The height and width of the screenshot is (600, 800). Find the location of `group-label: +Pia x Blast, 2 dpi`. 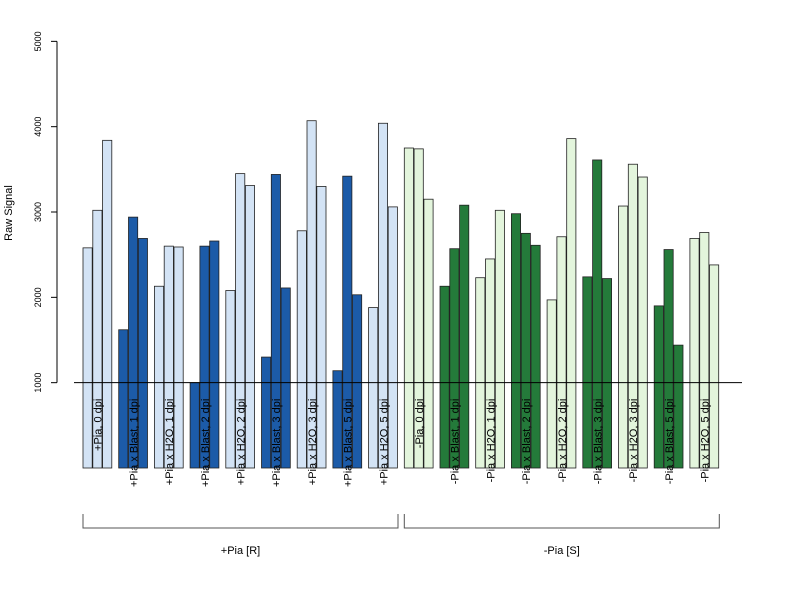

group-label: +Pia x Blast, 2 dpi is located at coordinates (206, 443).